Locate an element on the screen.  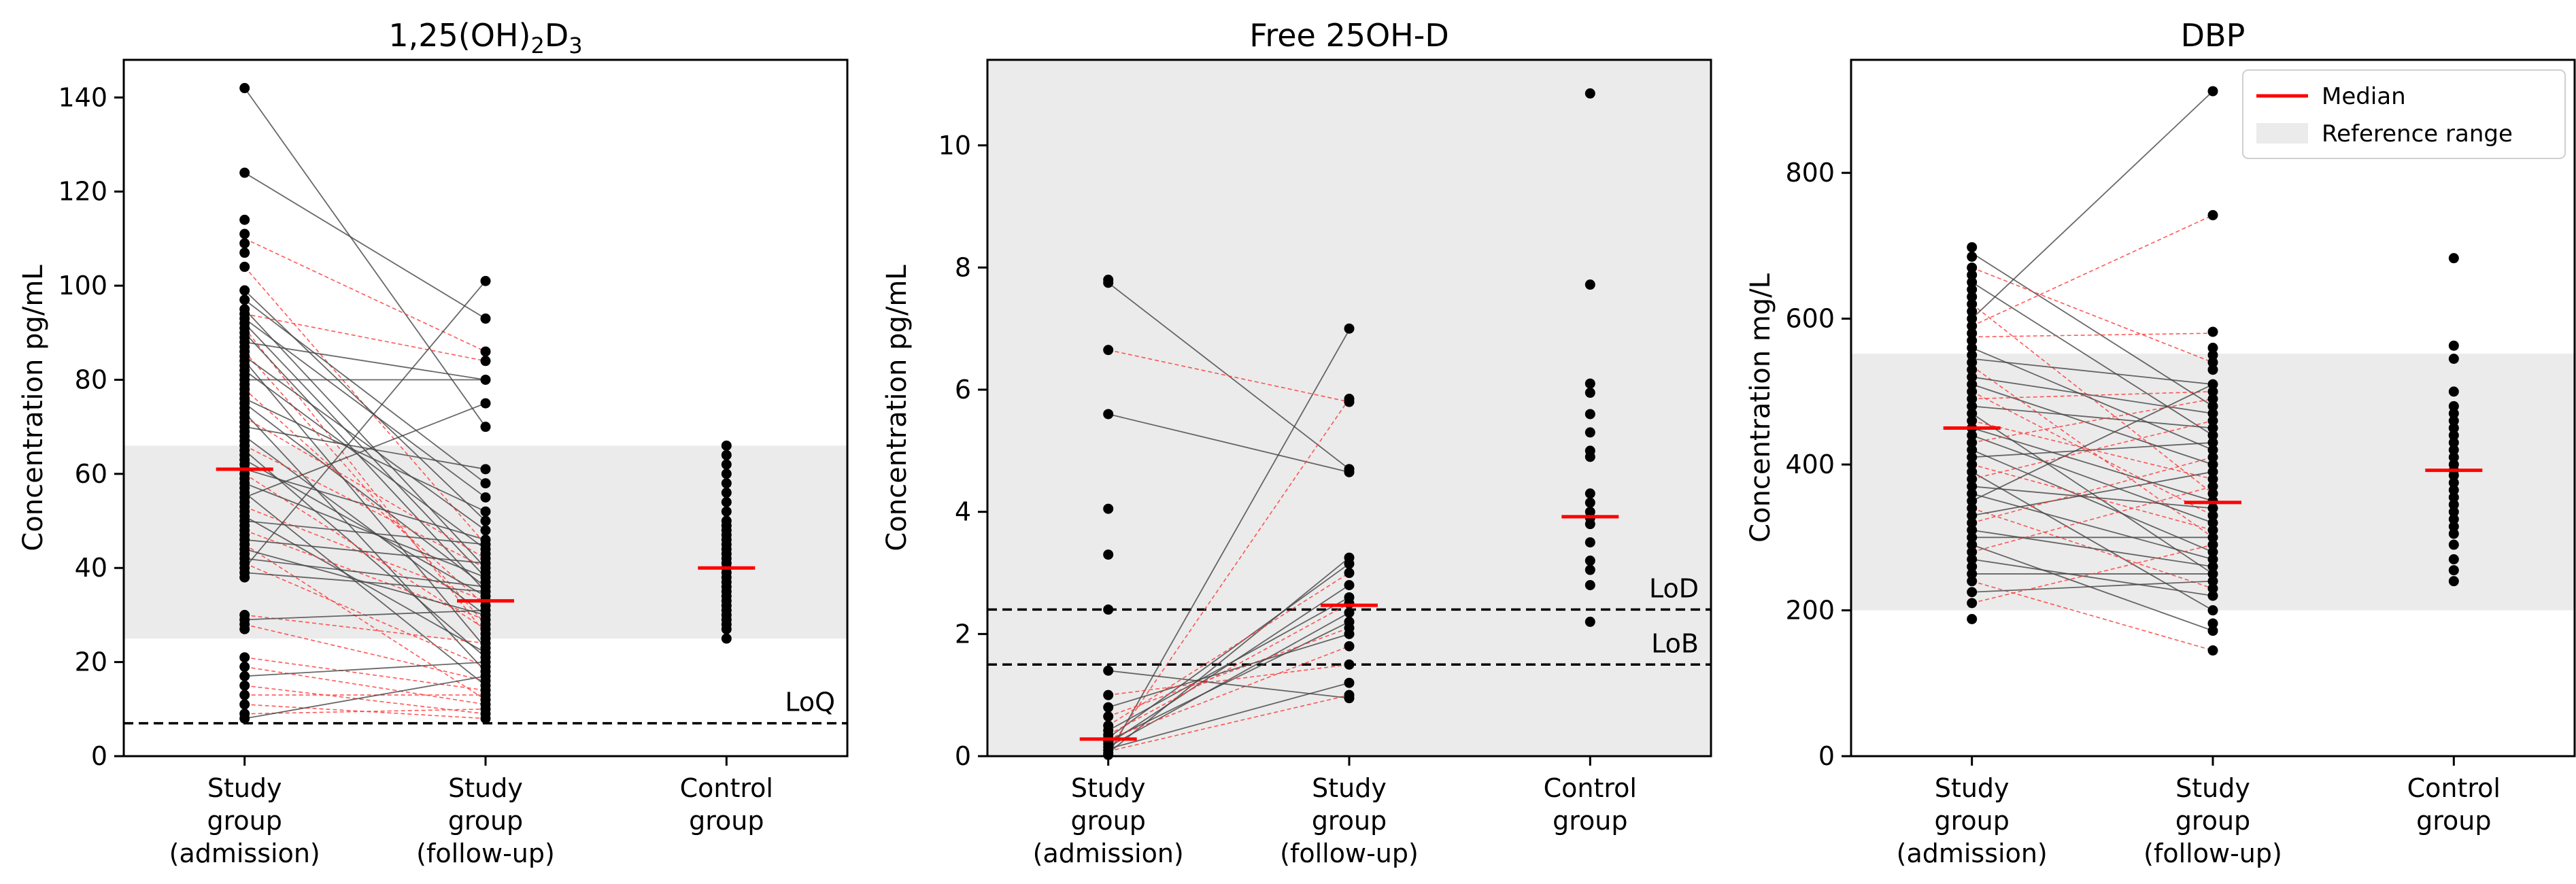
y-tick-label: 10 is located at coordinates (954, 146).